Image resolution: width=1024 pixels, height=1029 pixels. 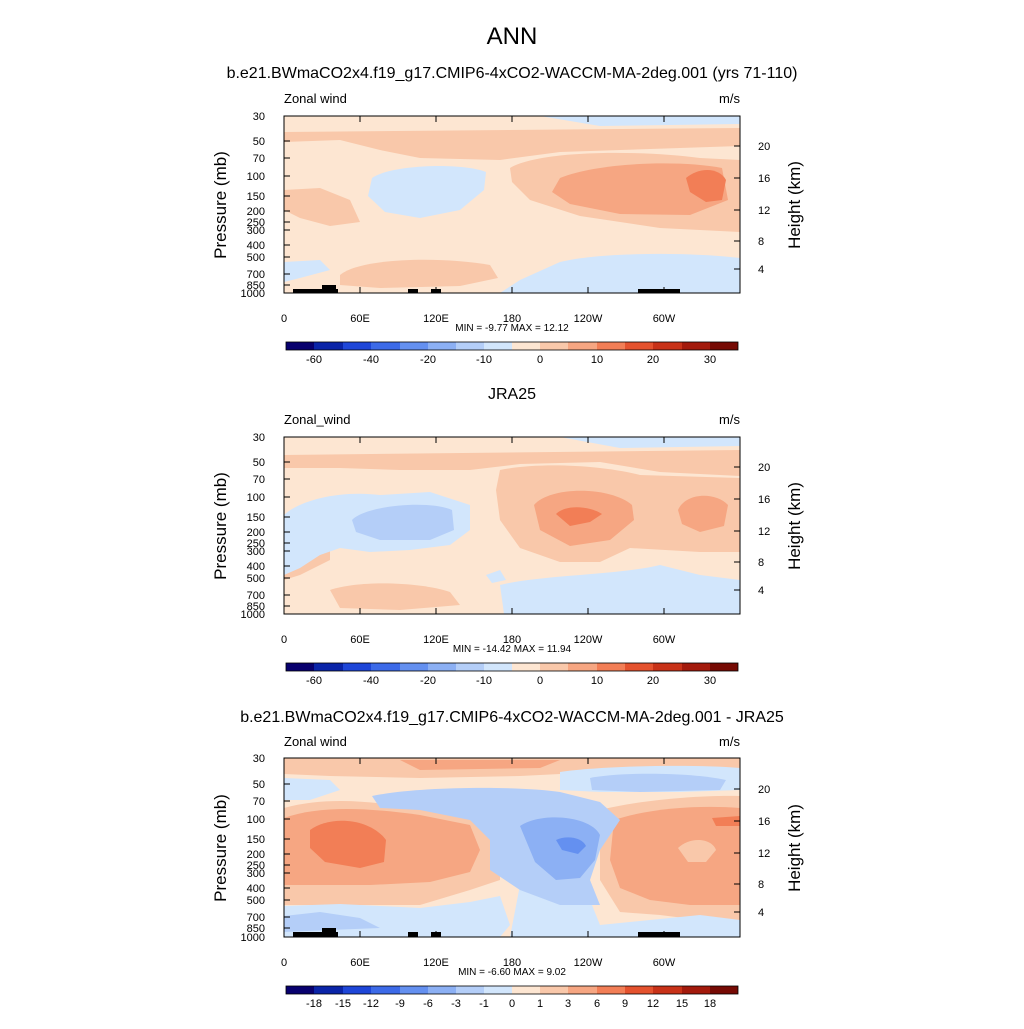 I want to click on colorbar-label: -3, so click(x=456, y=1004).